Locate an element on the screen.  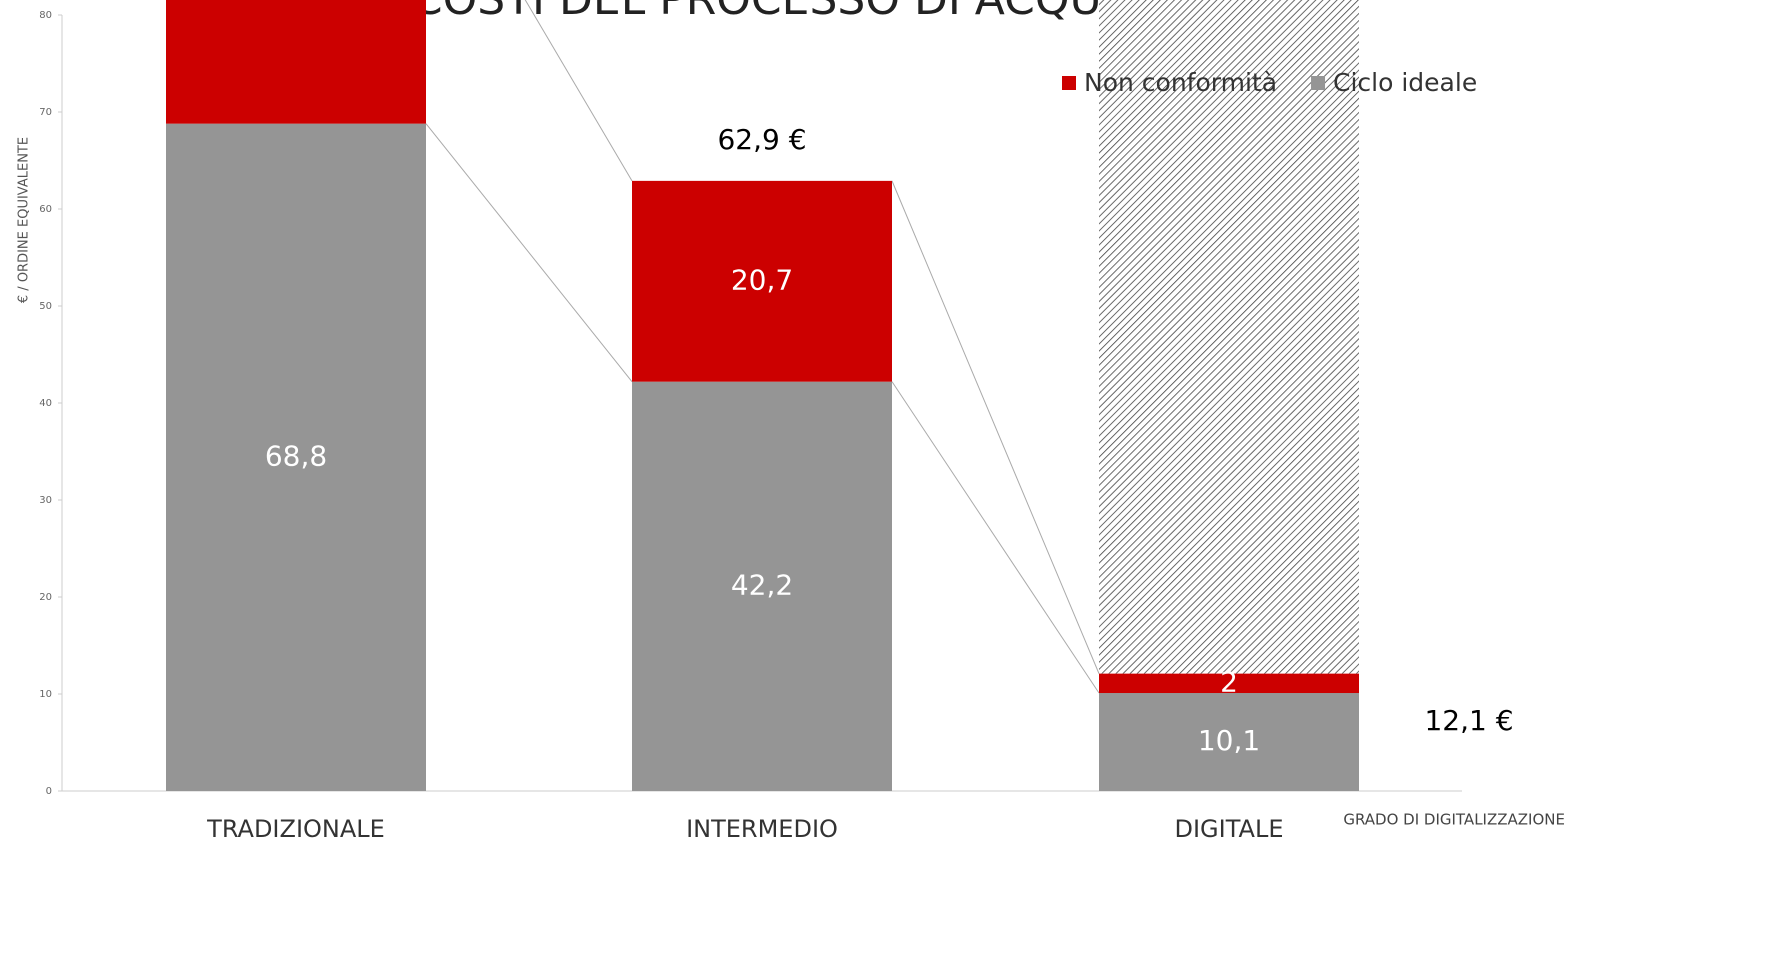
legend-label: Non conformità is located at coordinates (1180, 82).